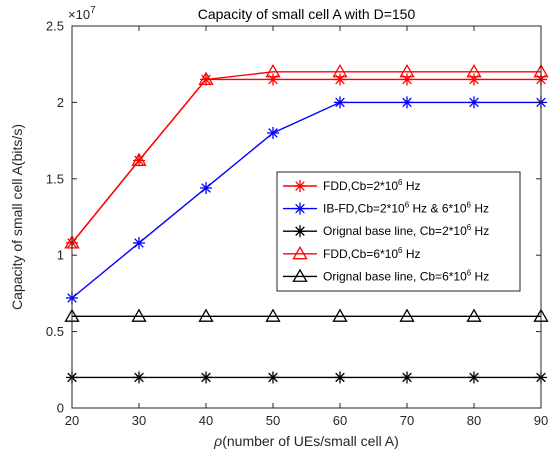  I want to click on x-tick-label: 40, so click(206, 420).